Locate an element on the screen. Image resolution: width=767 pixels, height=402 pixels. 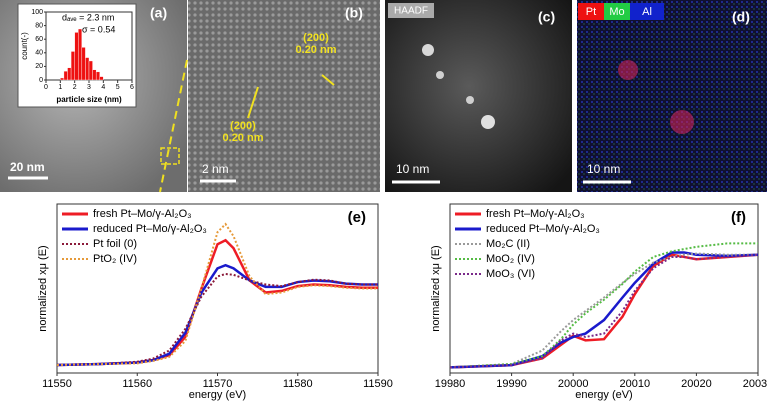
guide-line is located at coordinates (173, 126).